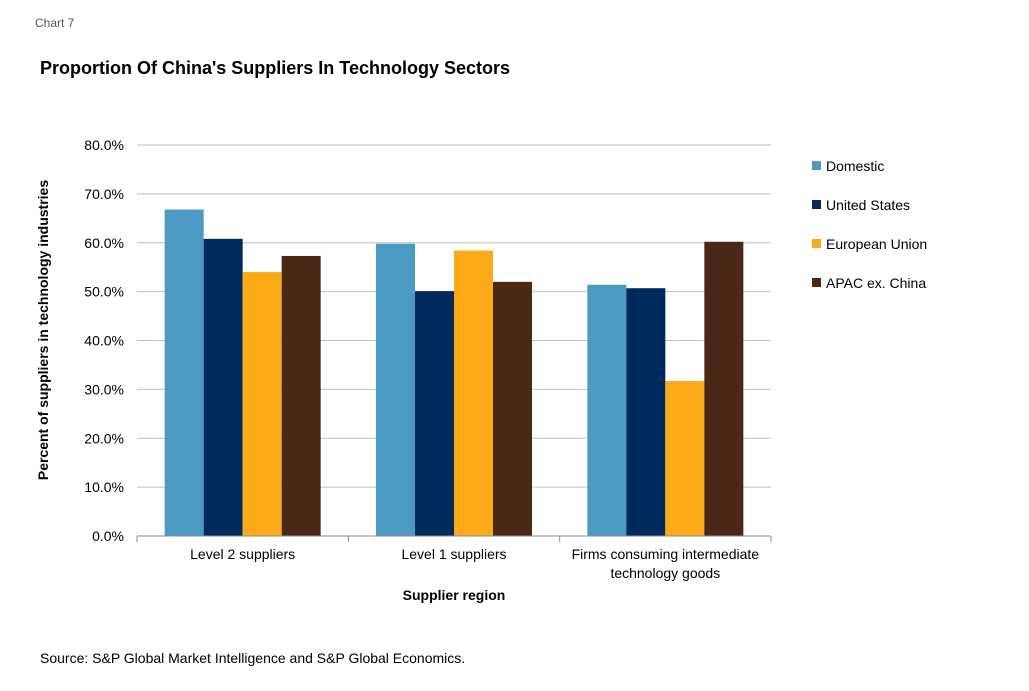  What do you see at coordinates (877, 243) in the screenshot?
I see `legend-label: European Union` at bounding box center [877, 243].